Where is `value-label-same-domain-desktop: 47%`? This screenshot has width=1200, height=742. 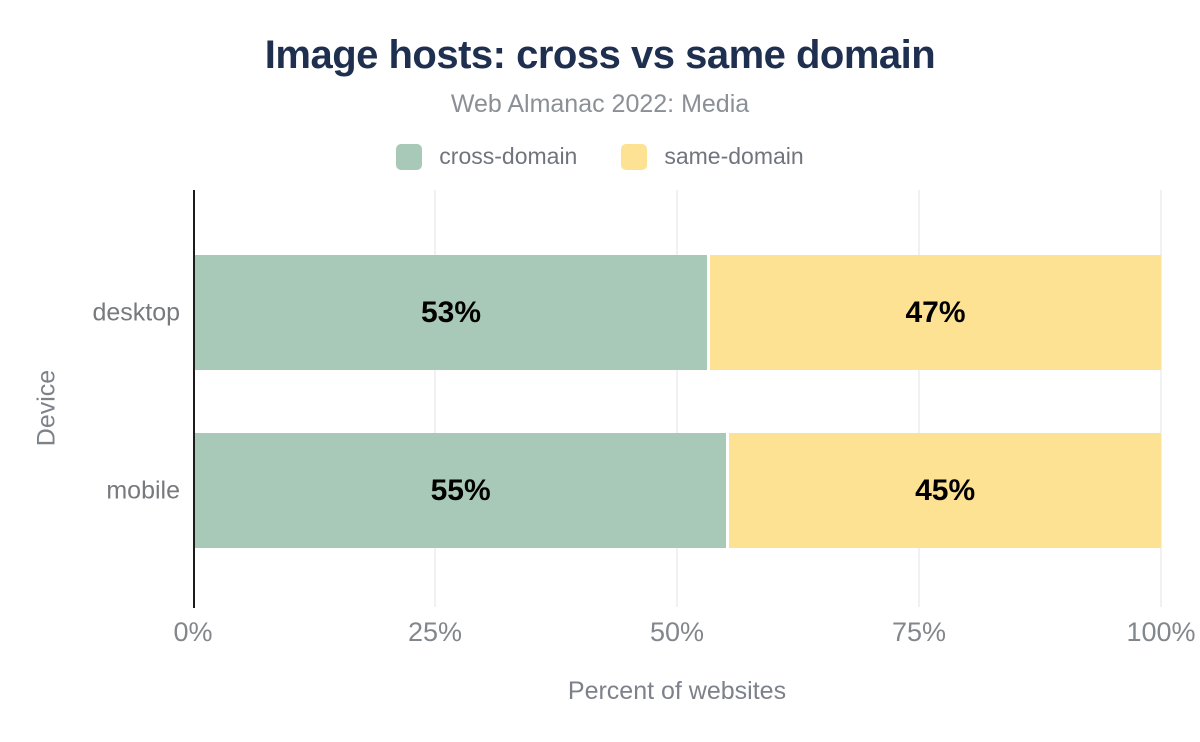 value-label-same-domain-desktop: 47% is located at coordinates (935, 312).